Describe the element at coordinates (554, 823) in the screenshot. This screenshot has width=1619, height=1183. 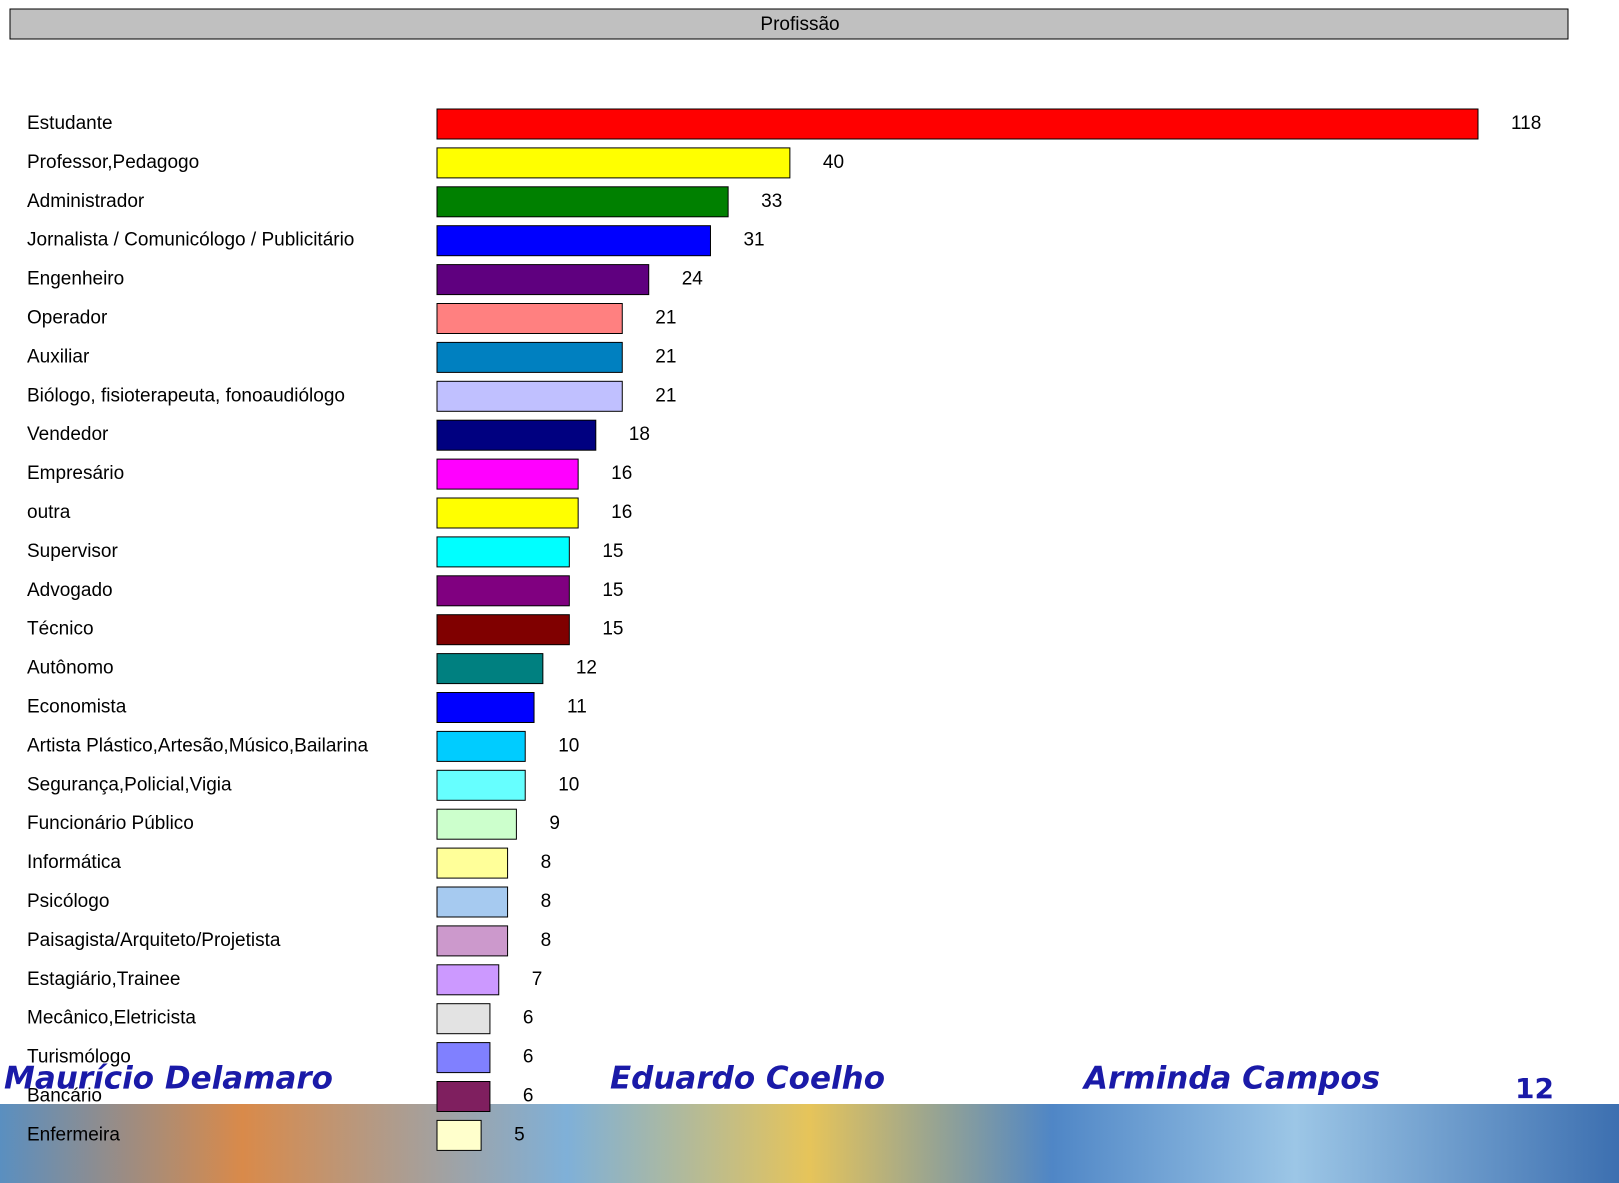
I see `value-label: 9` at that location.